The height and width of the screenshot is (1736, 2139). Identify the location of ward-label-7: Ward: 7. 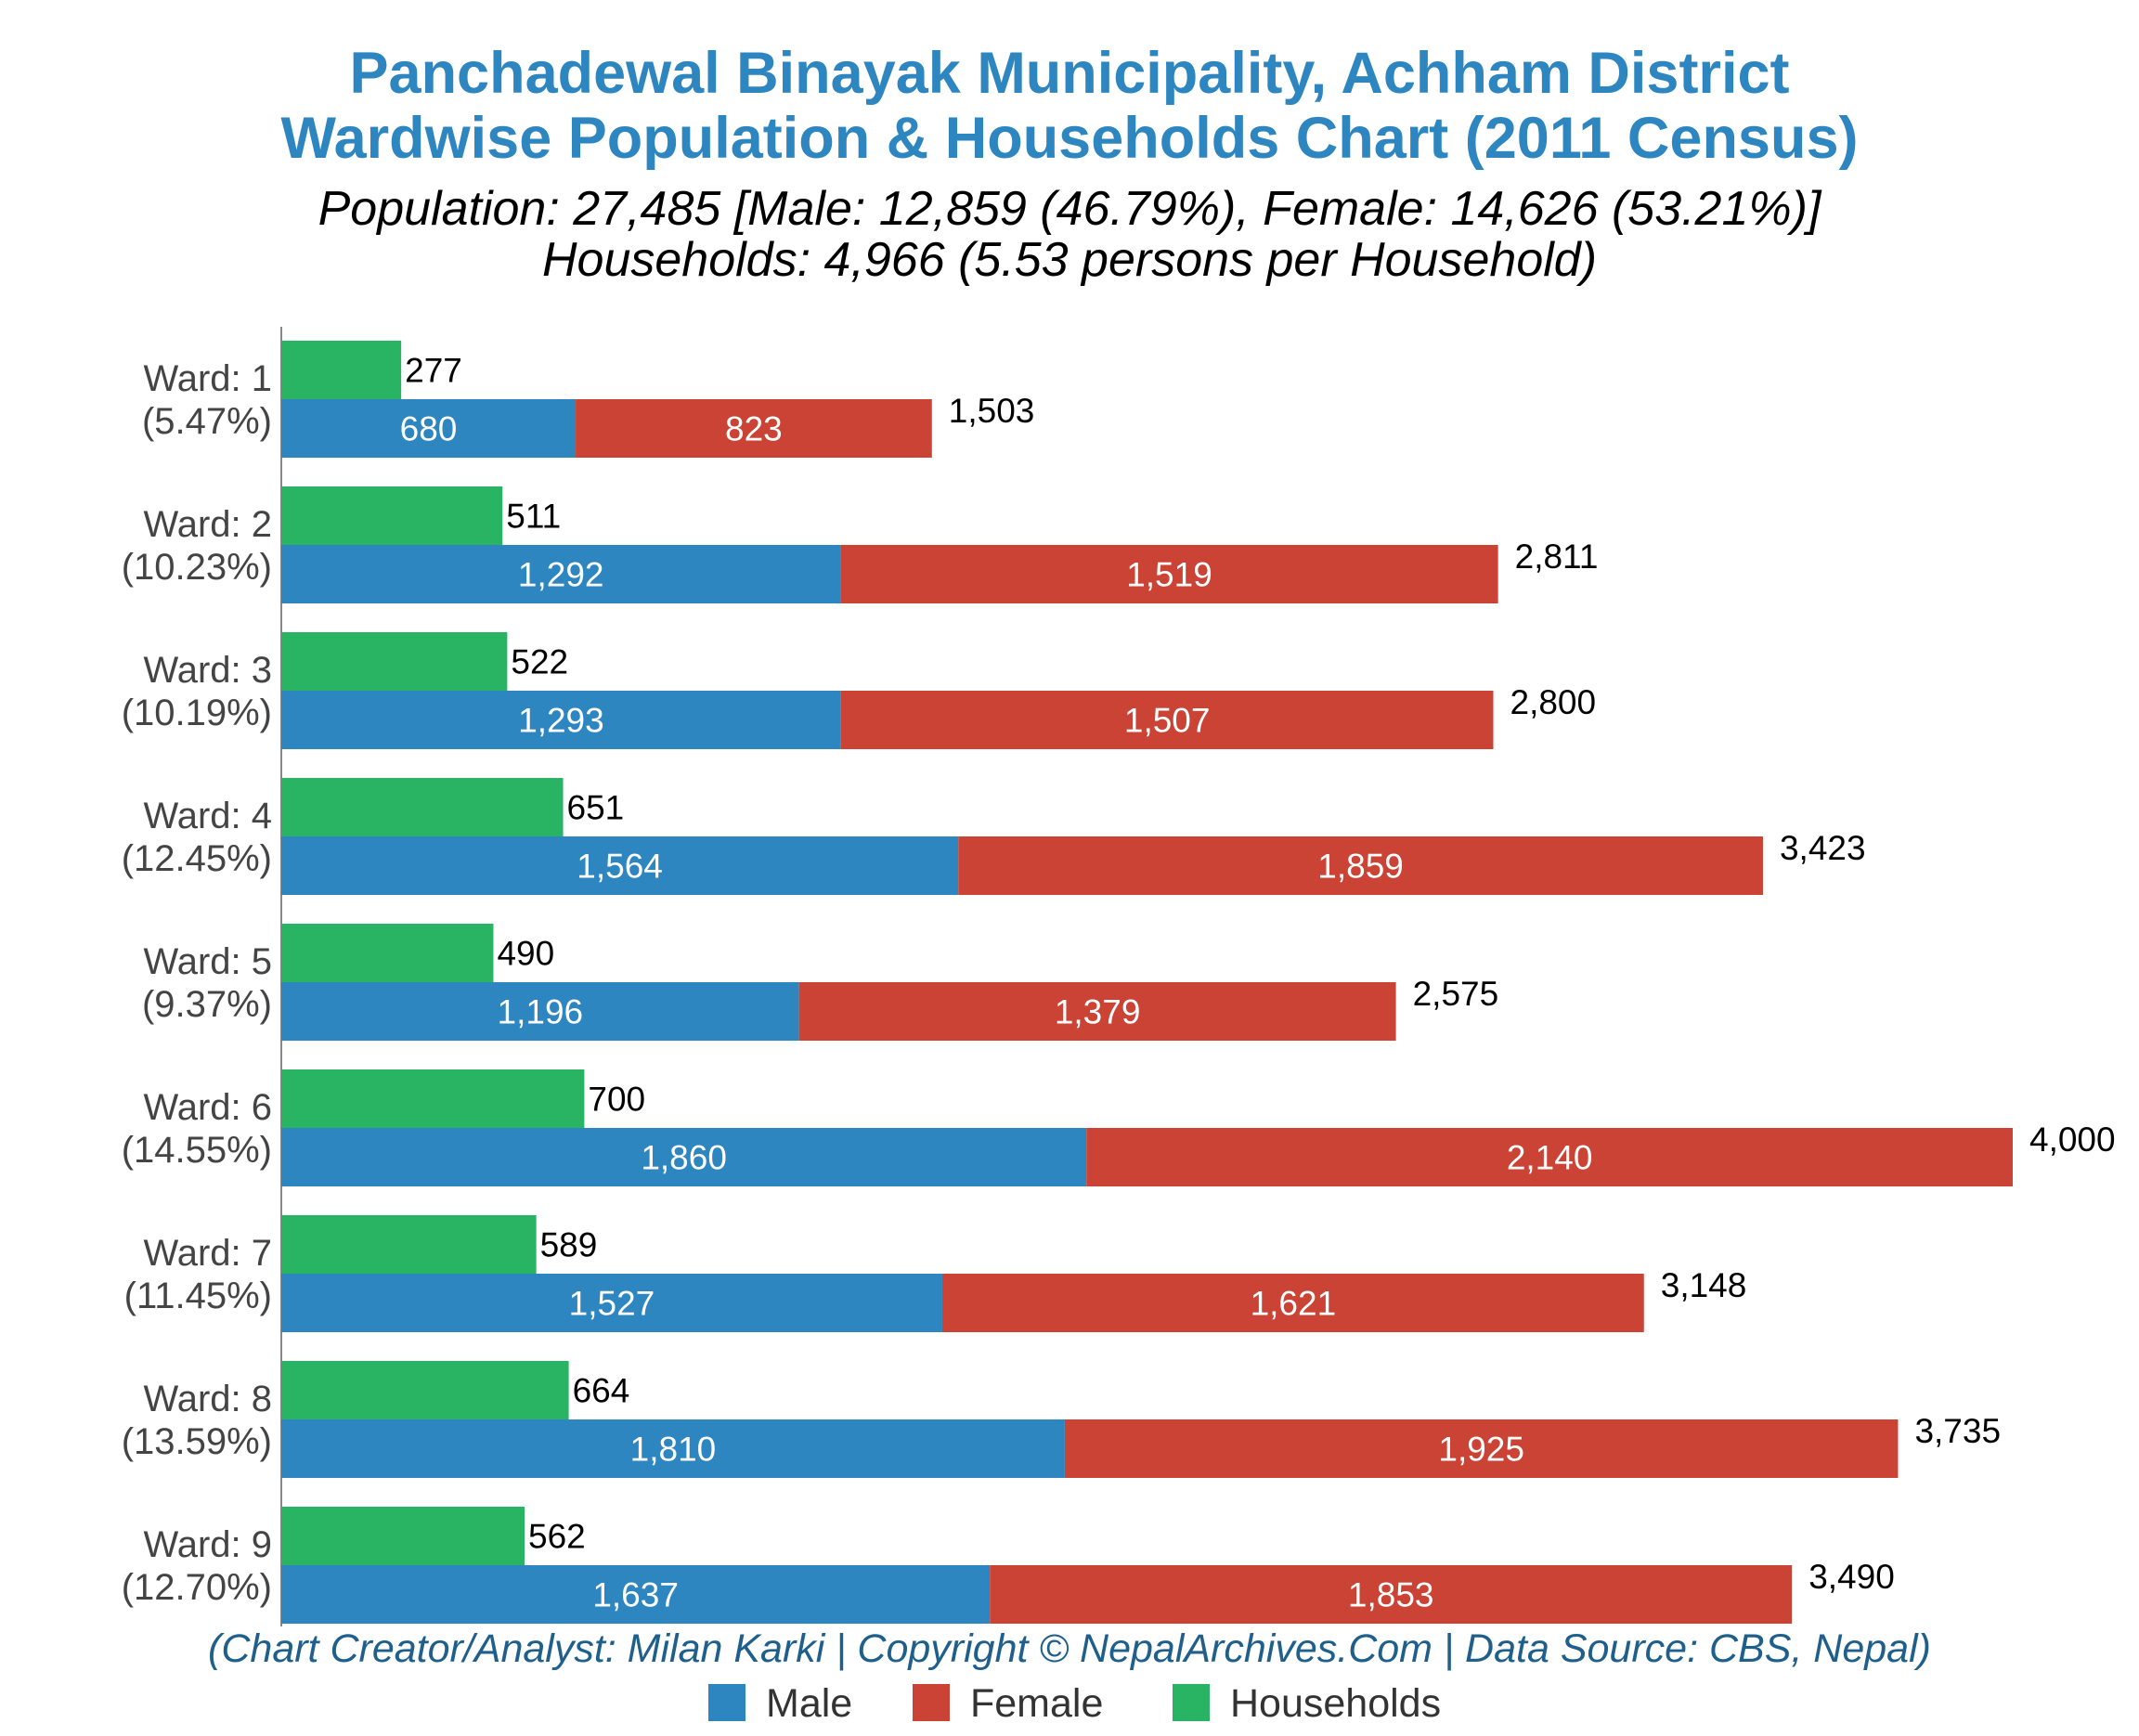
(207, 1253).